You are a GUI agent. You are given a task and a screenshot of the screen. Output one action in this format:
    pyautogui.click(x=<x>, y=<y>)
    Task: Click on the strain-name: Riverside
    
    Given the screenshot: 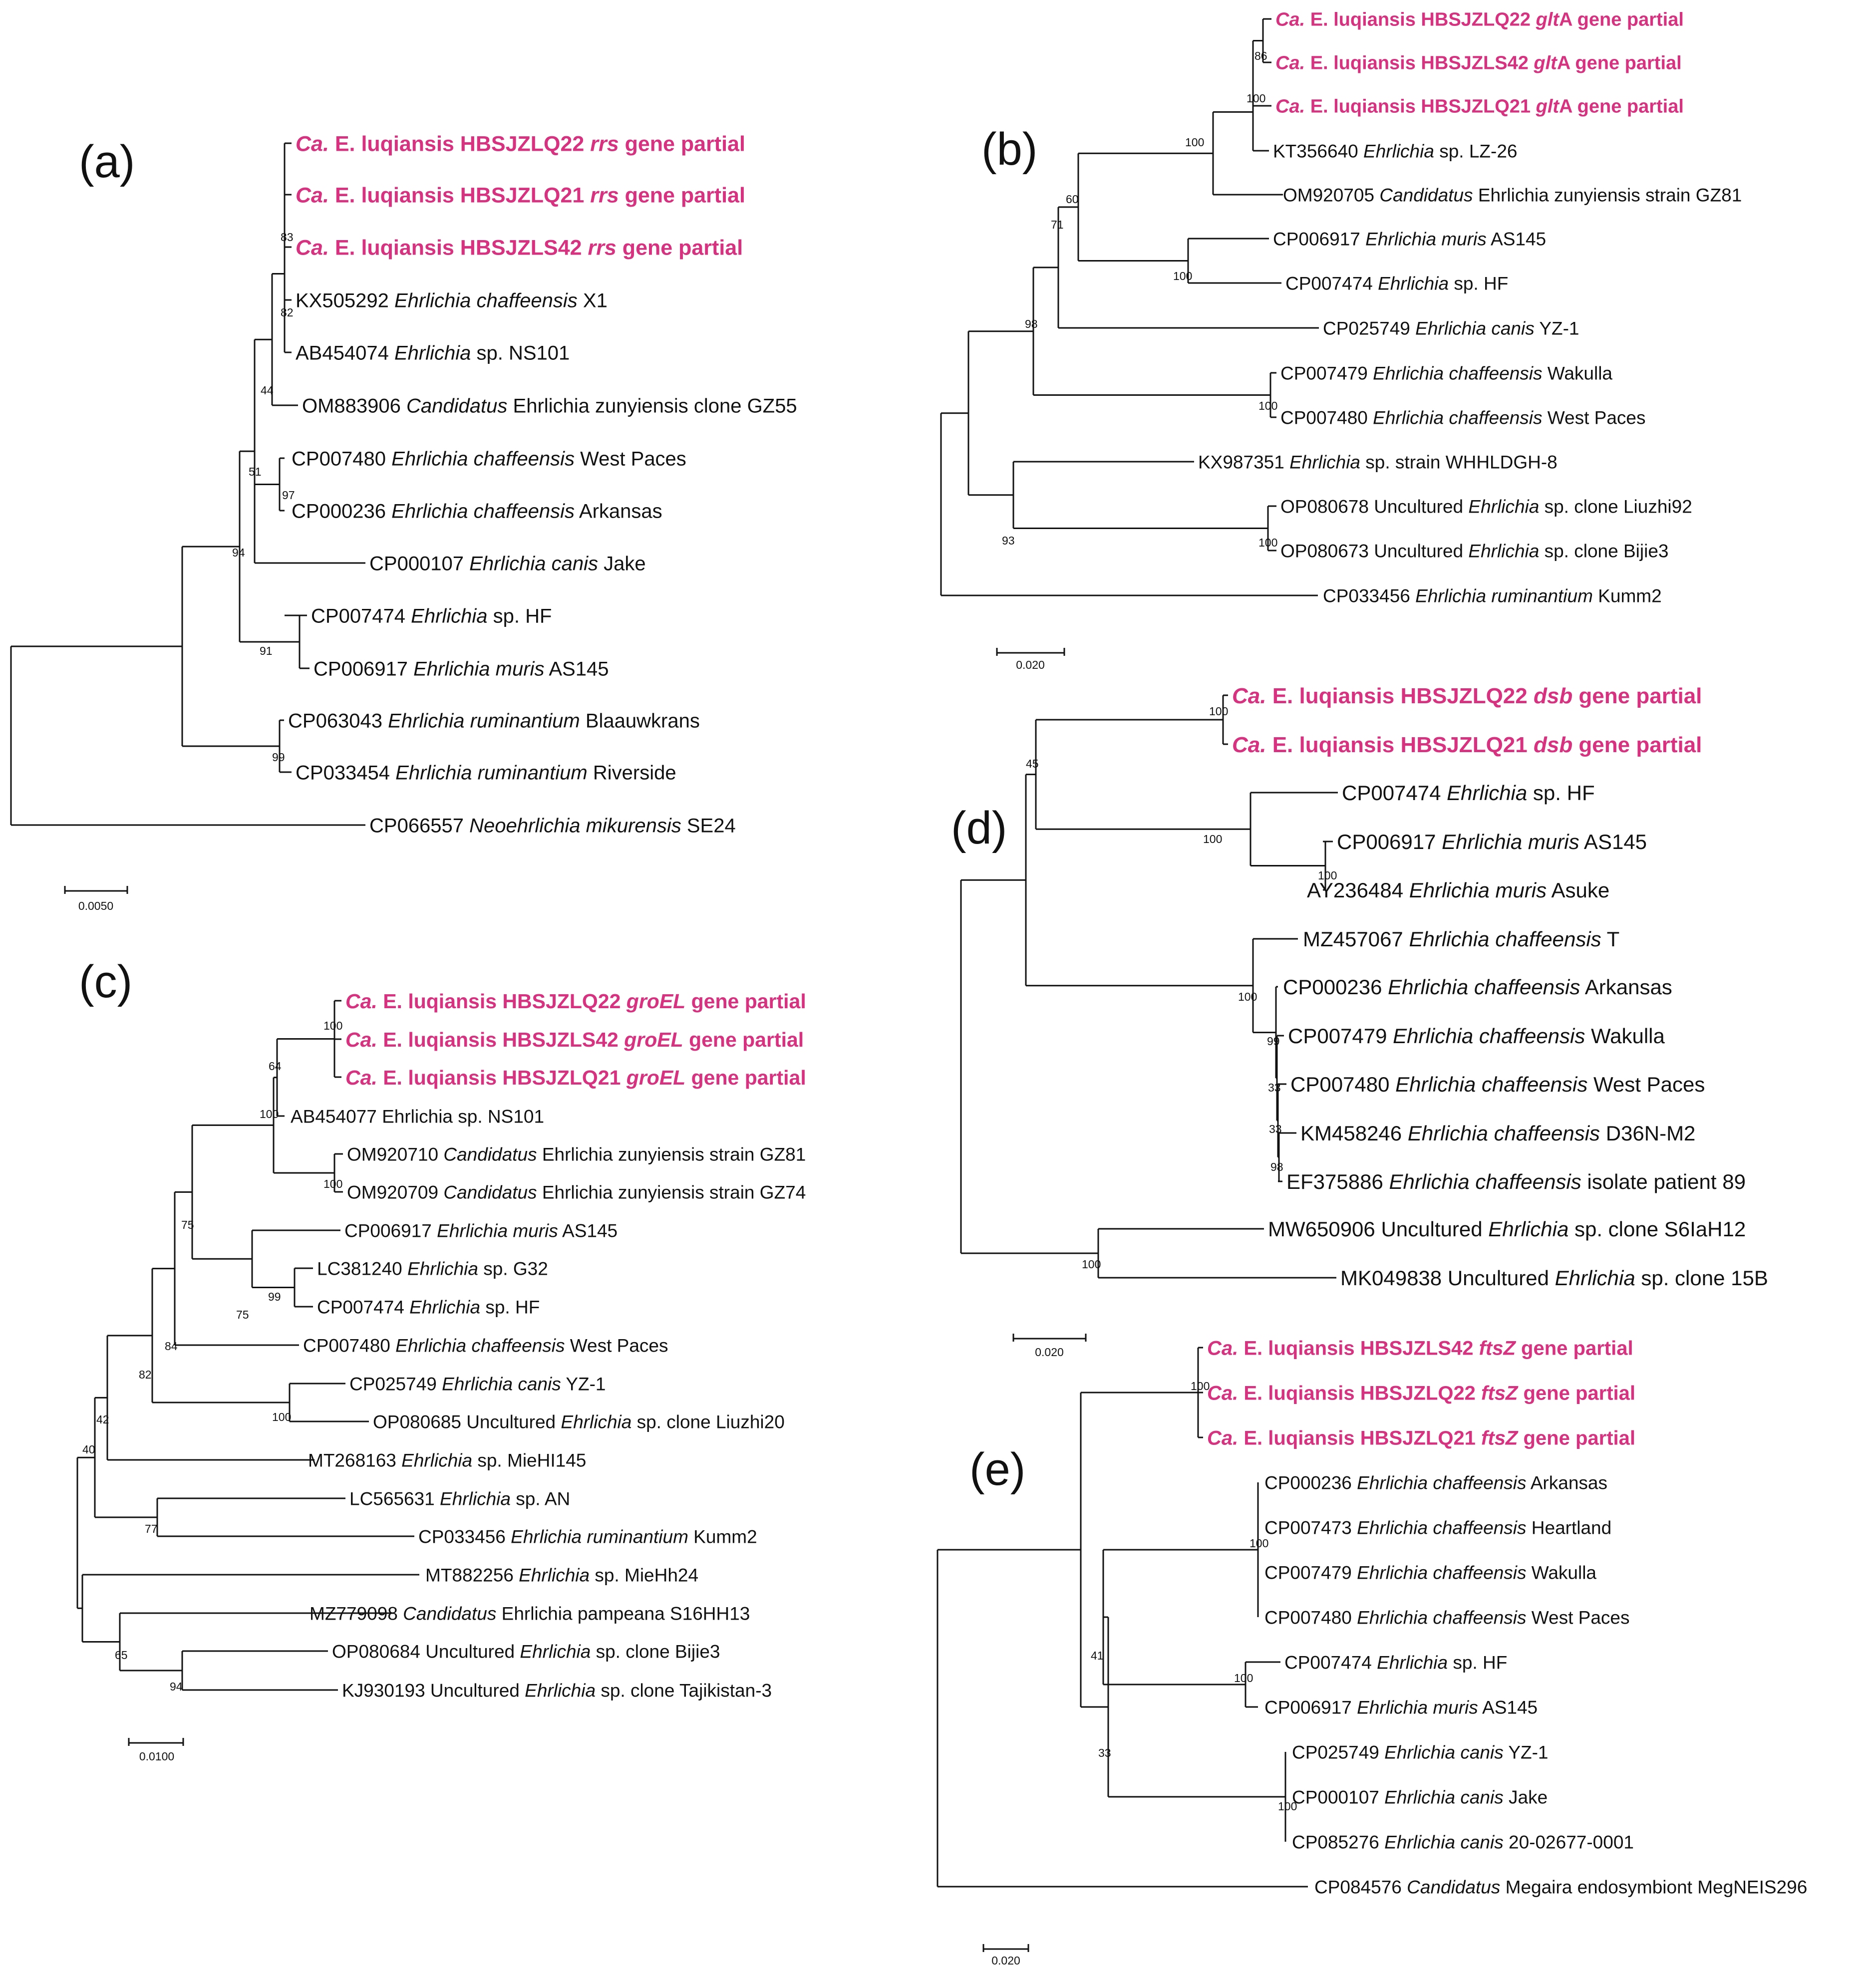 What is the action you would take?
    pyautogui.click(x=632, y=773)
    